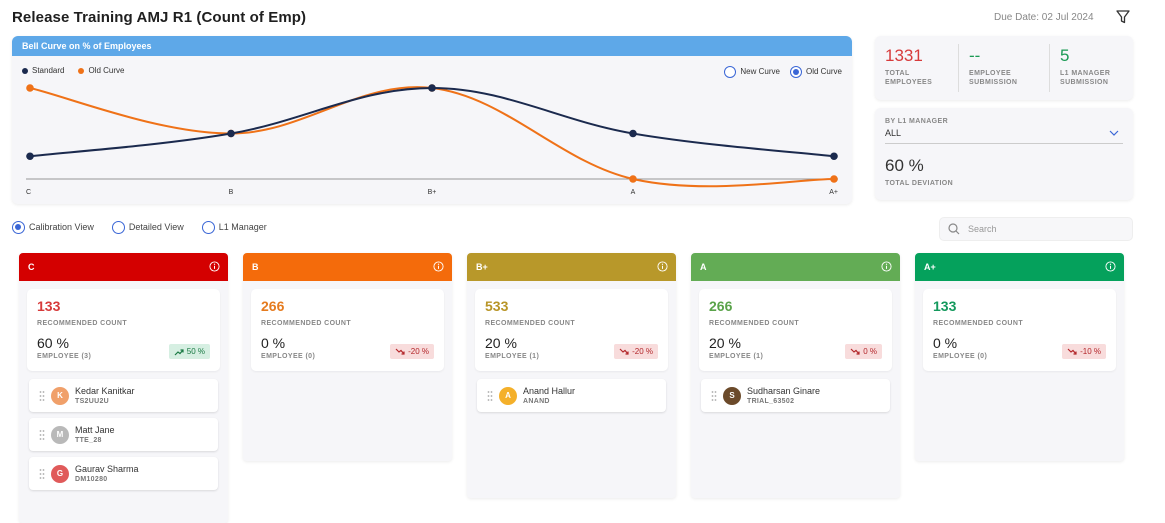  Describe the element at coordinates (736, 356) in the screenshot. I see `employee-count: EMPLOYEE (1)` at that location.